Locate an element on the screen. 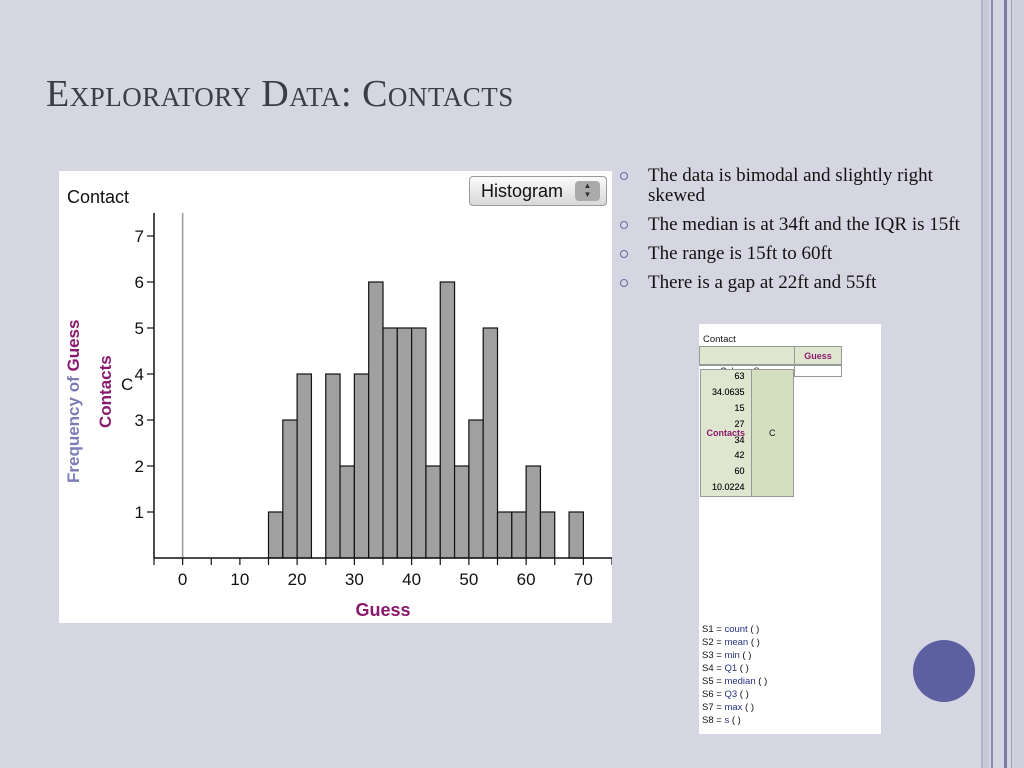 Image resolution: width=1024 pixels, height=768 pixels. summary-value: 27 is located at coordinates (739, 423).